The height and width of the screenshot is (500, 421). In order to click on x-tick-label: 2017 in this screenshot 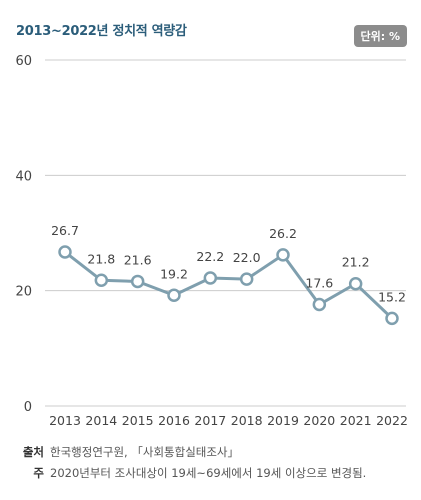, I will do `click(210, 420)`.